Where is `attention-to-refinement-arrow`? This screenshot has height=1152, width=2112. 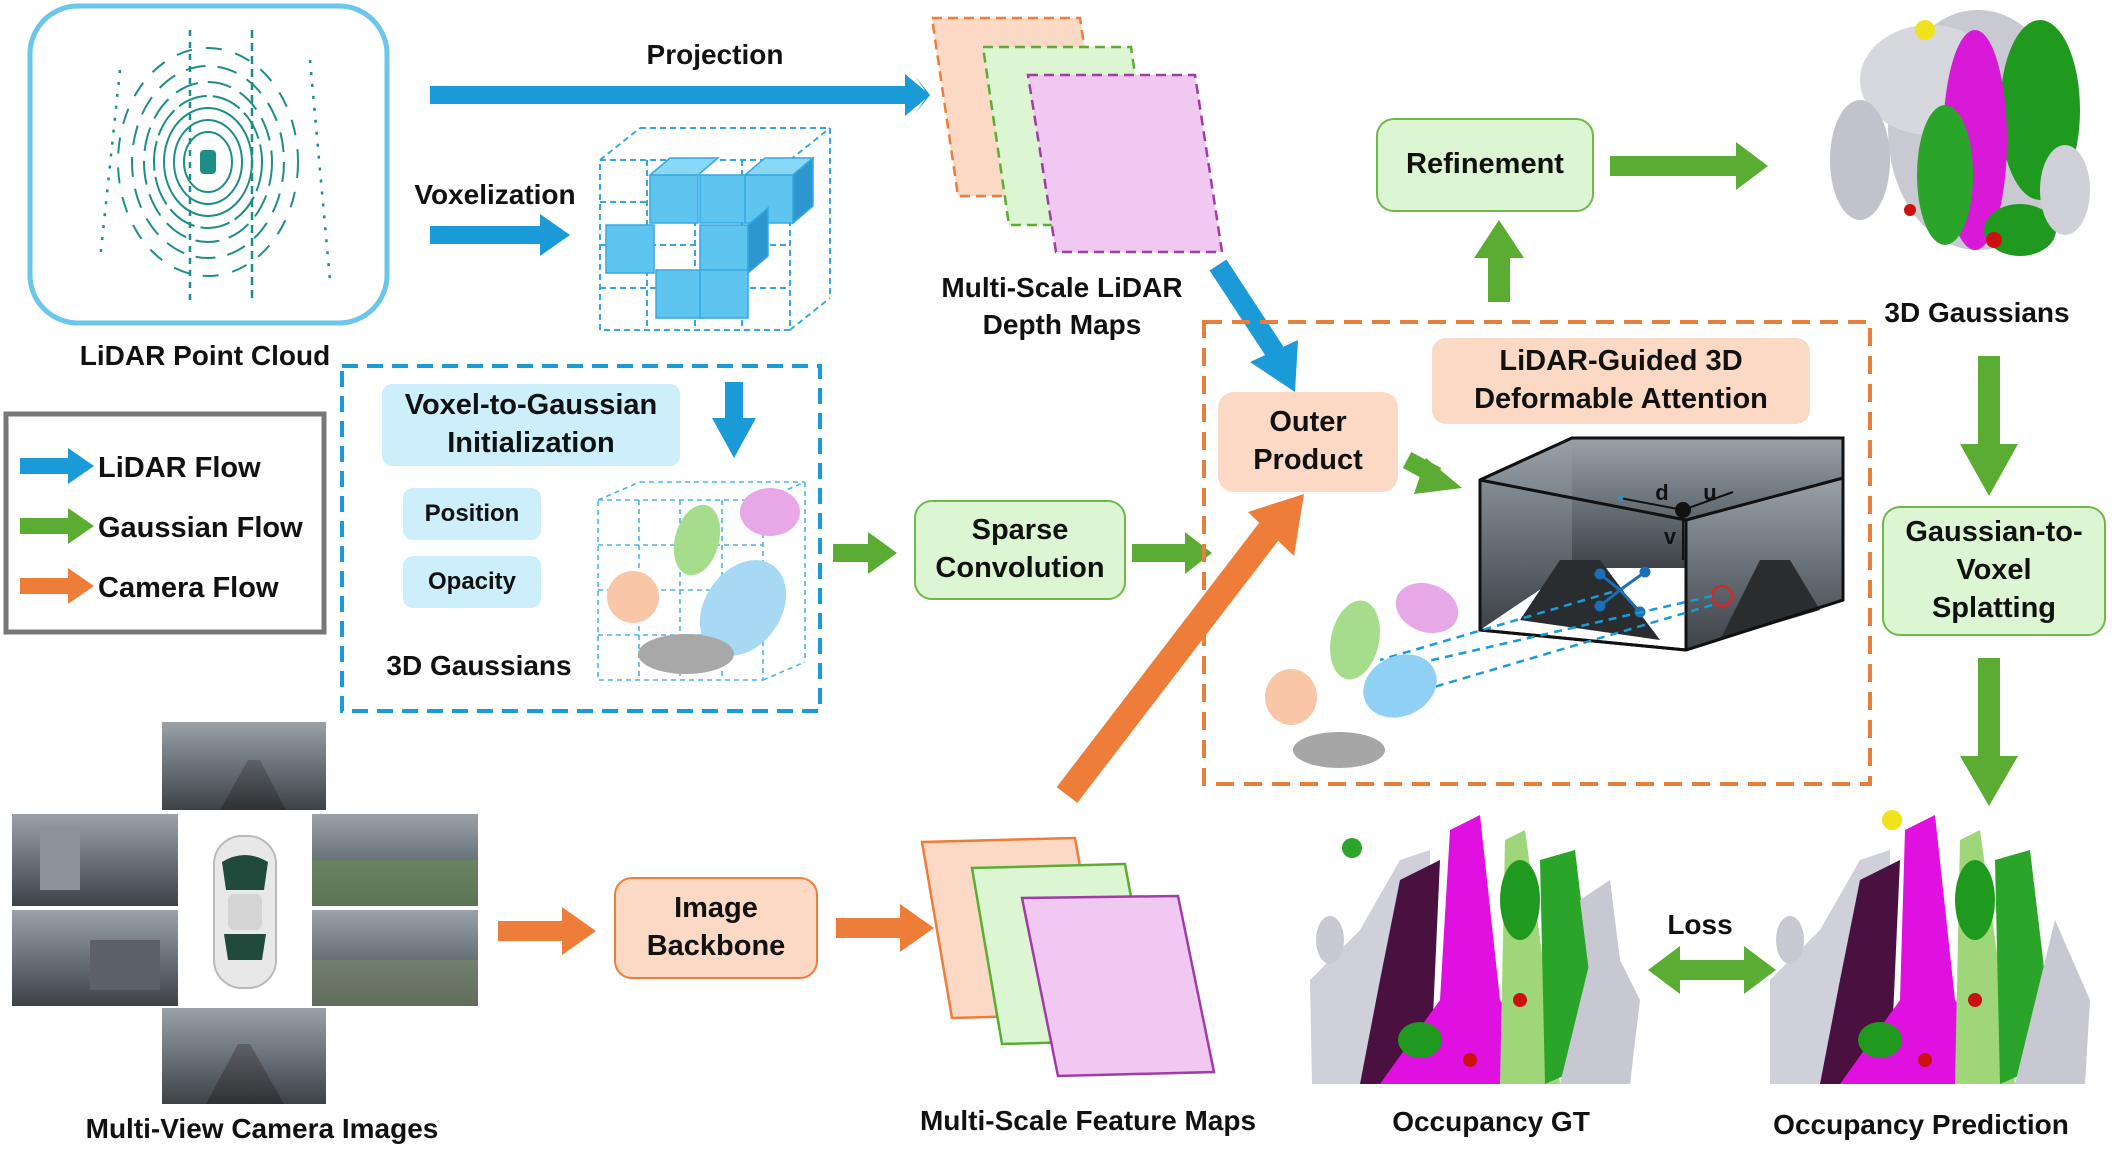 attention-to-refinement-arrow is located at coordinates (1499, 261).